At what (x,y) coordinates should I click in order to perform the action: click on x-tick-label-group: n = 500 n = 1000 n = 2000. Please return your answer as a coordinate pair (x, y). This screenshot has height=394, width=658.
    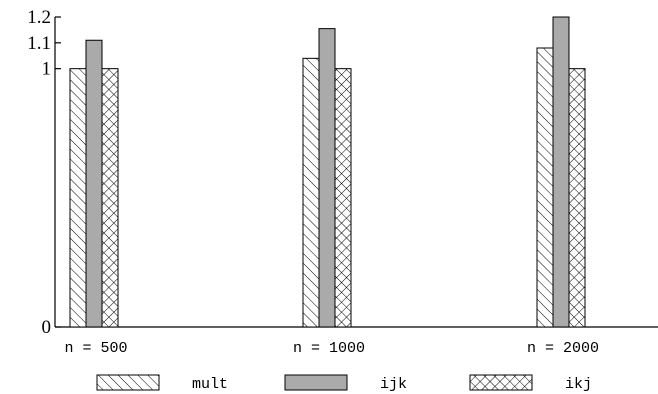
    Looking at the image, I should click on (331, 348).